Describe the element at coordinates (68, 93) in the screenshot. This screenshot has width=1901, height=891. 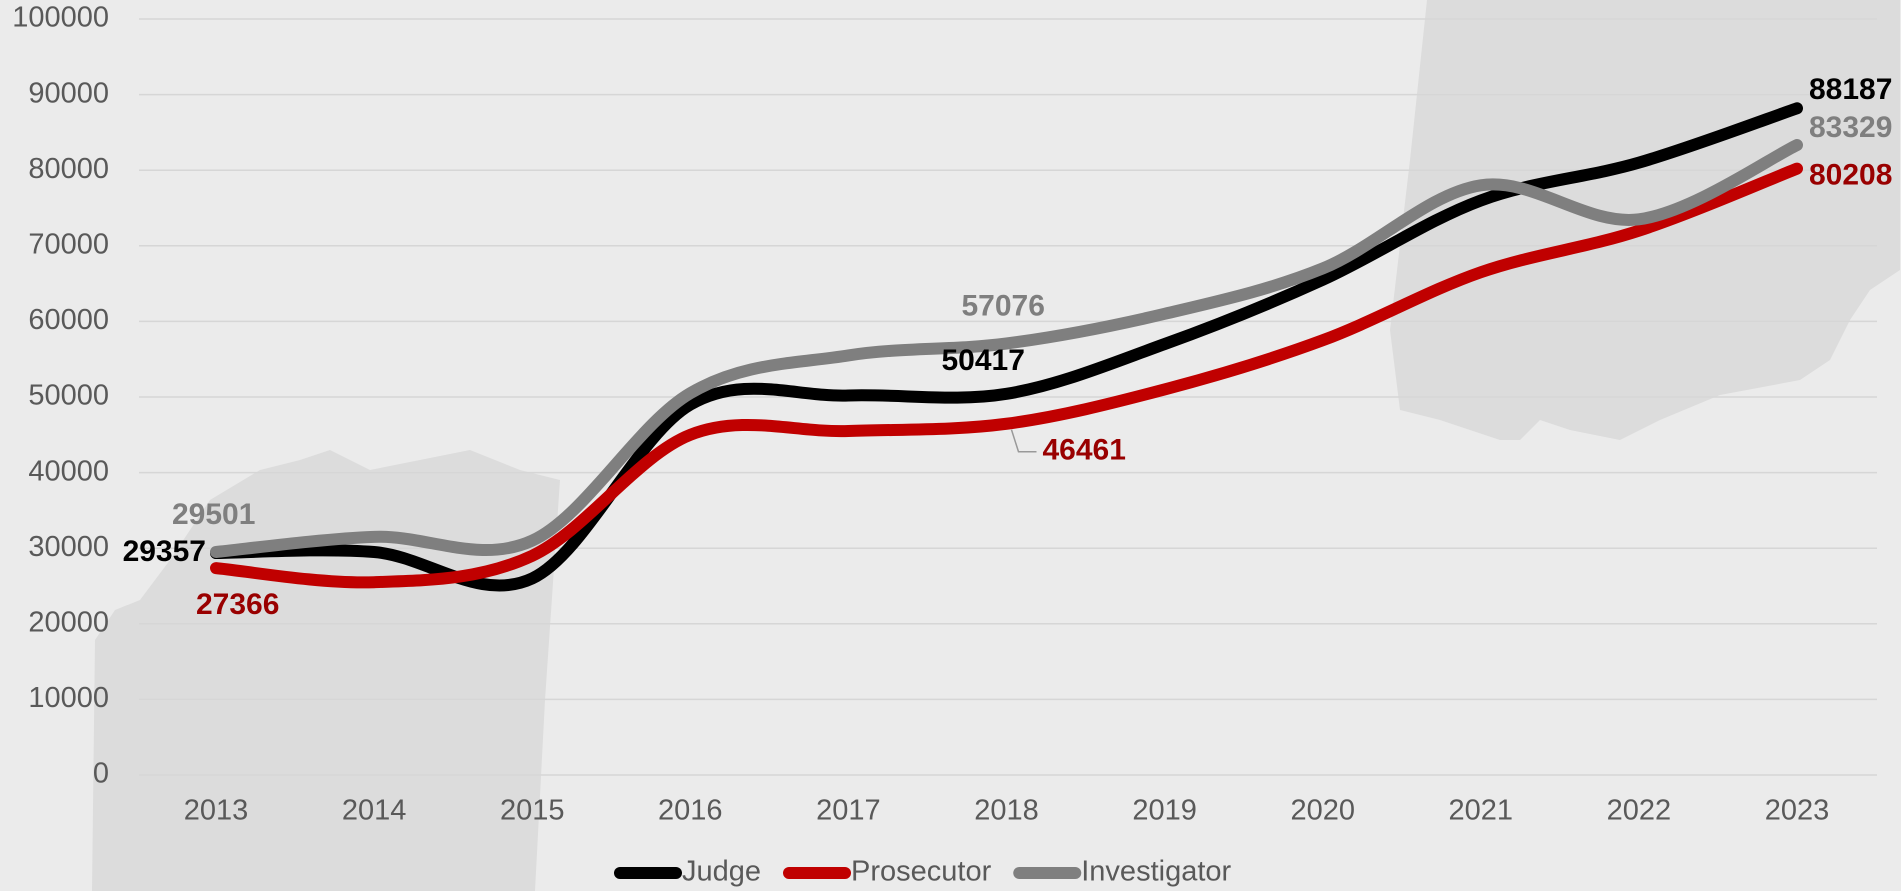
I see `y-tick-label: 90000` at that location.